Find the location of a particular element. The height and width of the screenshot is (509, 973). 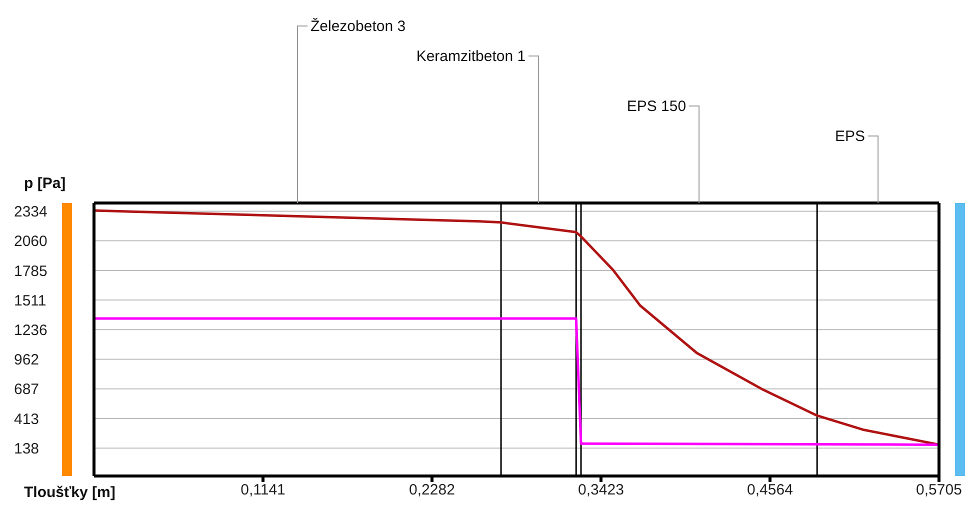

y-tick-label: 2060 is located at coordinates (31, 241).